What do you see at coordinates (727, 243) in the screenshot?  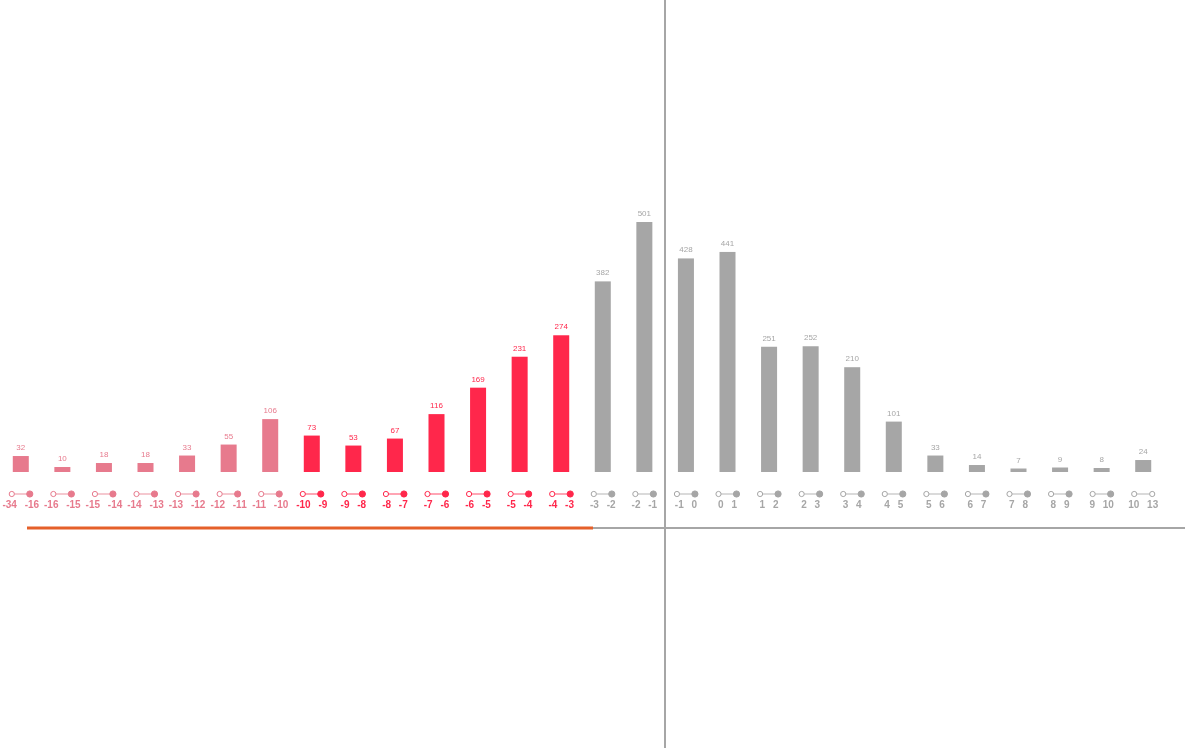 I see `data-label: 441` at bounding box center [727, 243].